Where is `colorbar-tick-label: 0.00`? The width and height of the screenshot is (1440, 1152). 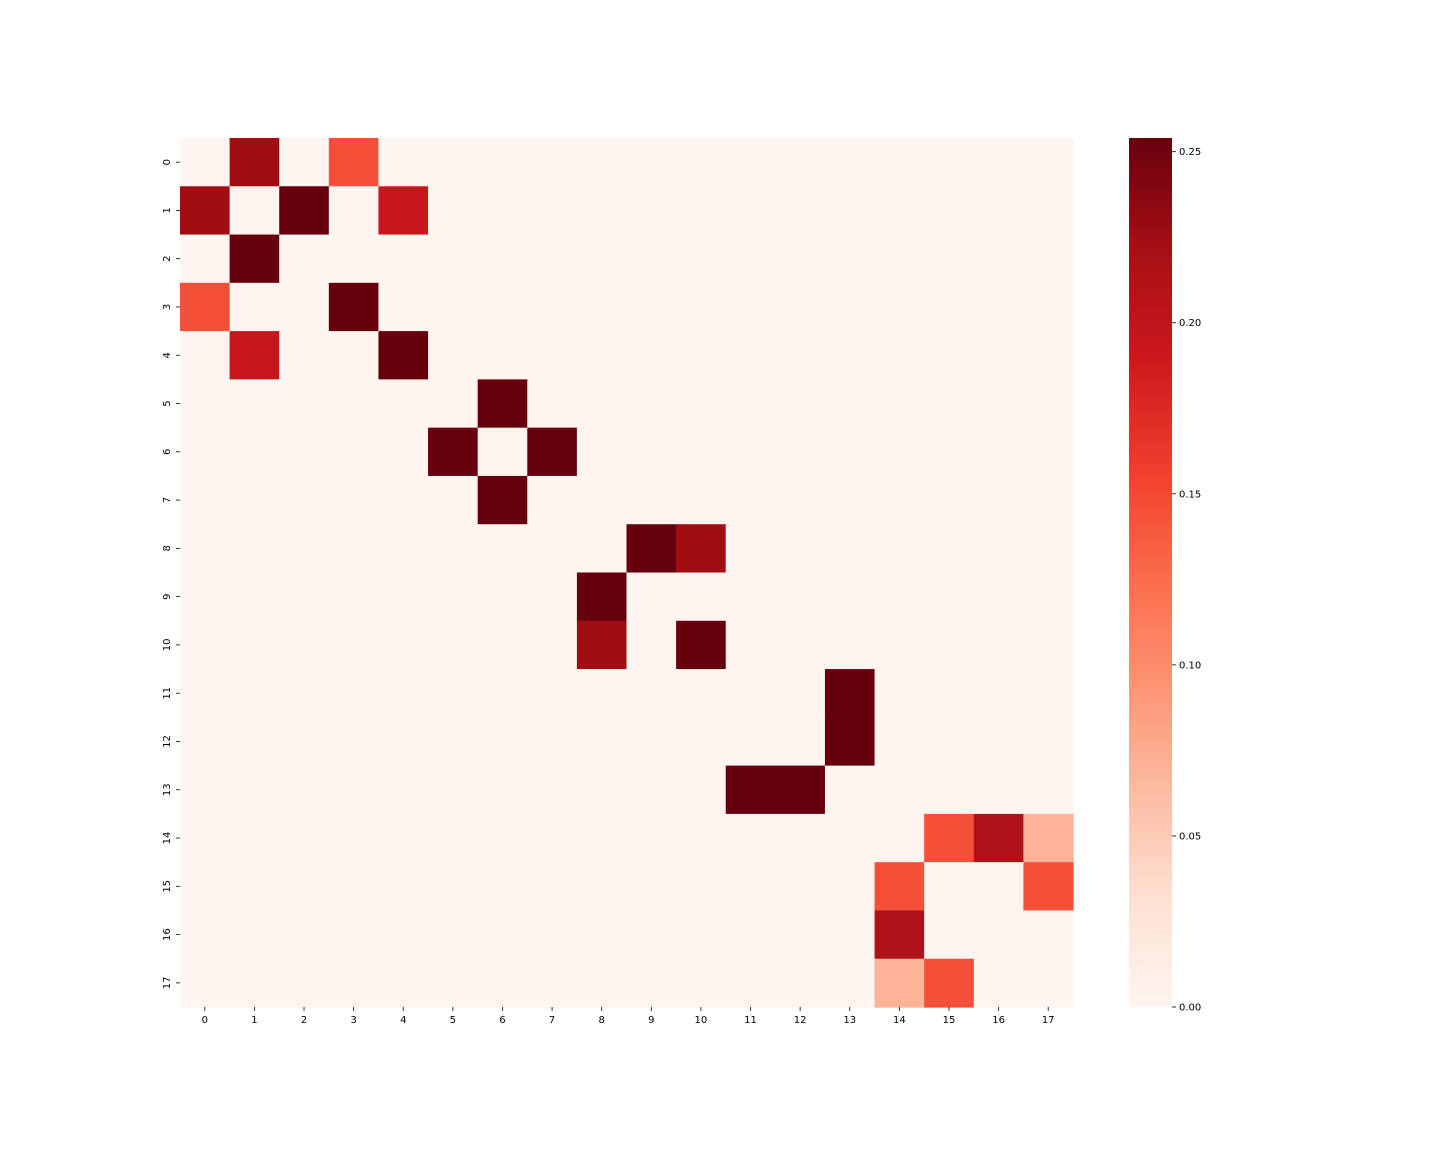 colorbar-tick-label: 0.00 is located at coordinates (1190, 1008).